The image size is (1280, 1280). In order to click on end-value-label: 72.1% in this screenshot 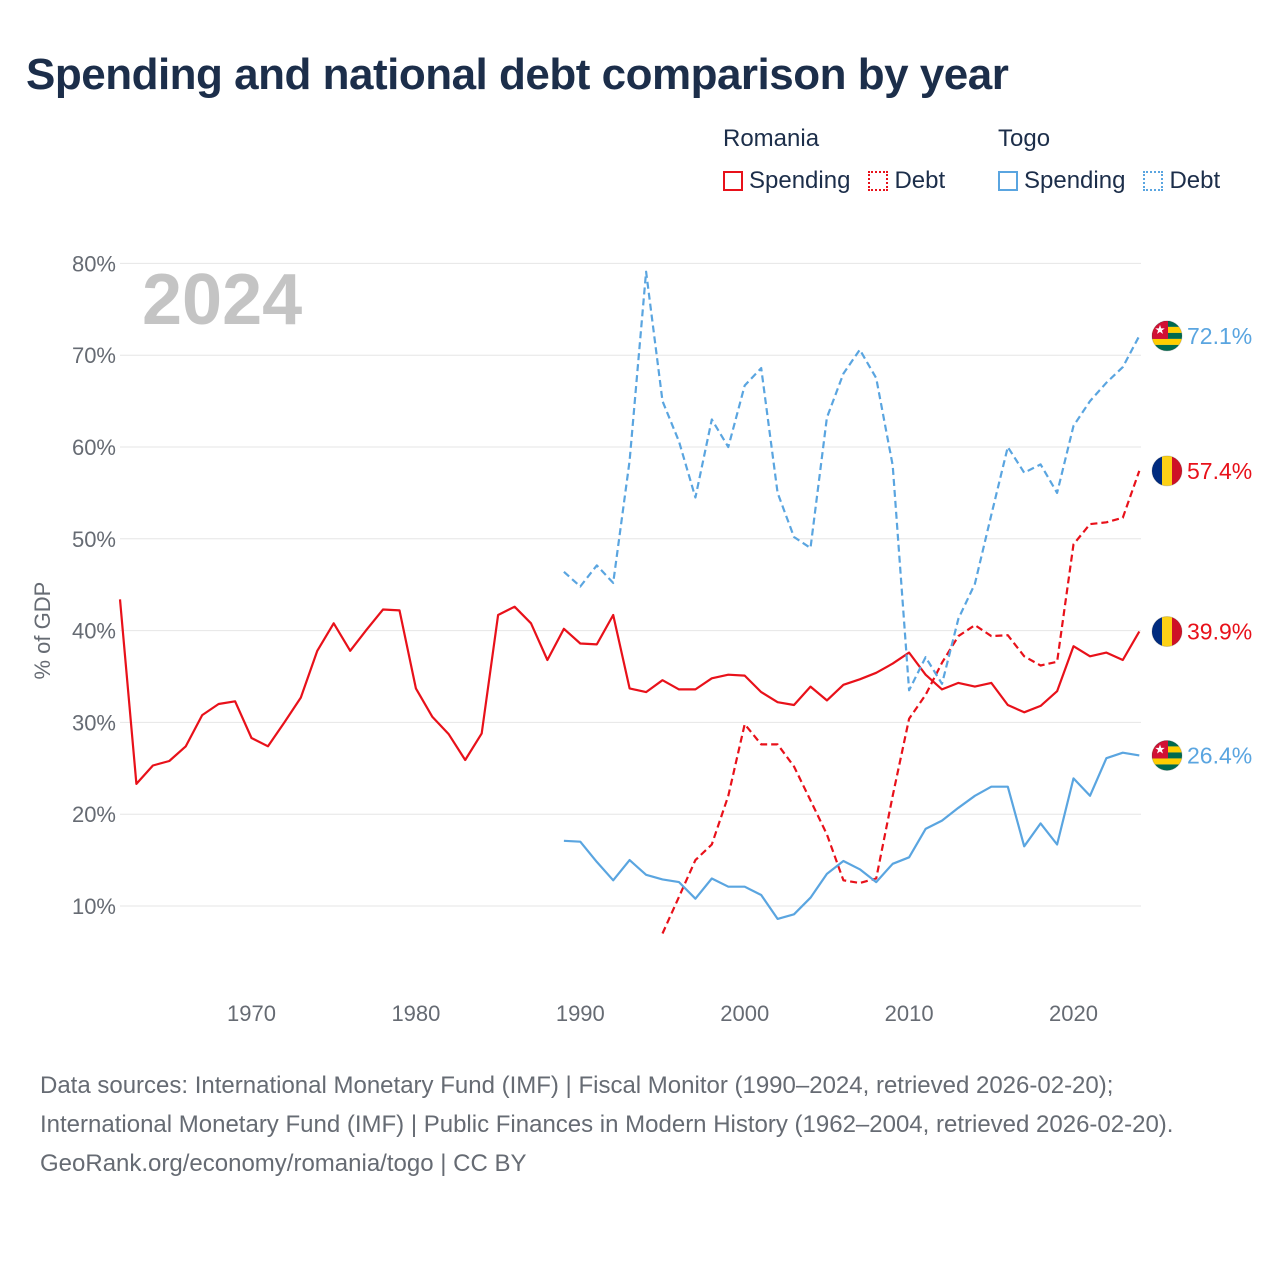, I will do `click(1219, 336)`.